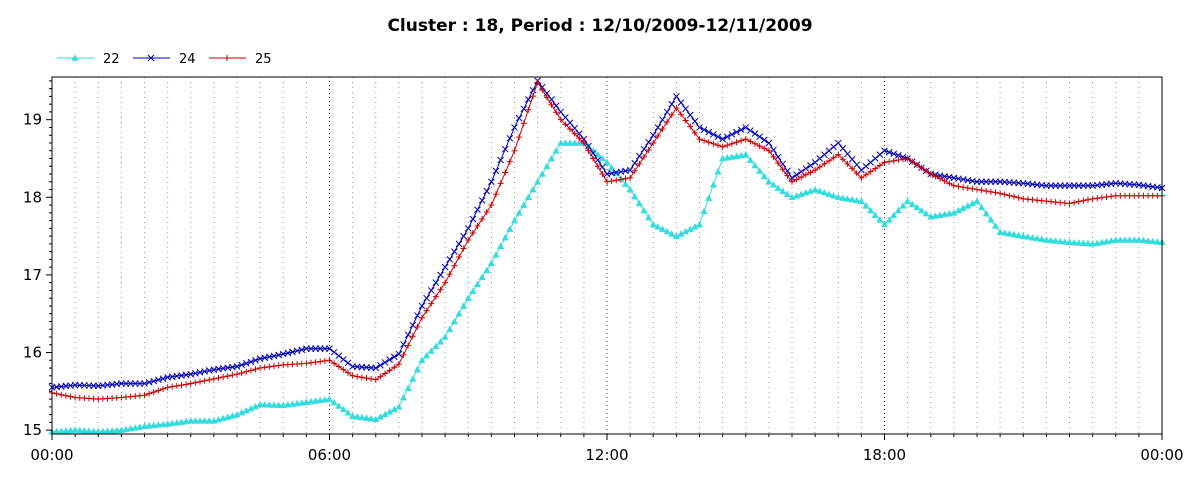  Describe the element at coordinates (884, 455) in the screenshot. I see `x-tick-label: 18:00` at that location.